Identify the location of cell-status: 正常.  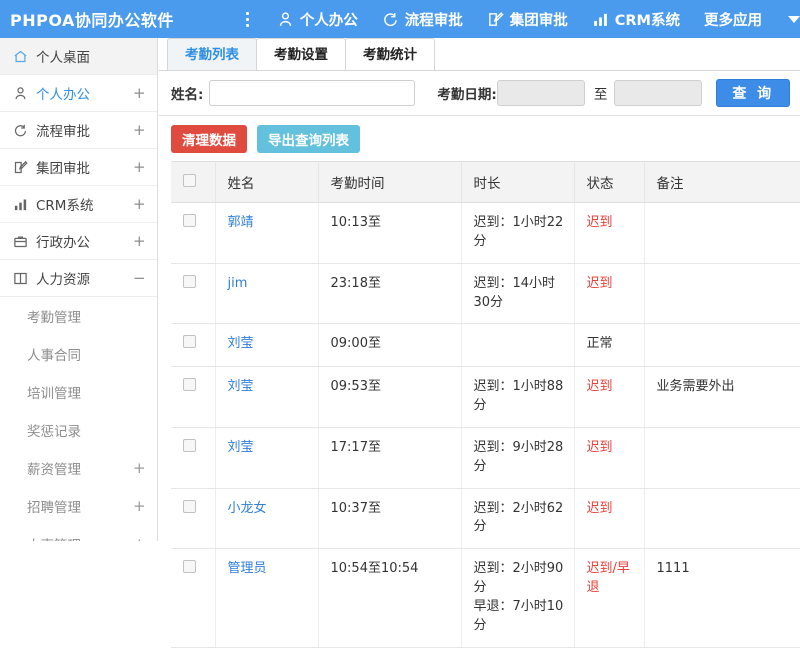
(609, 345).